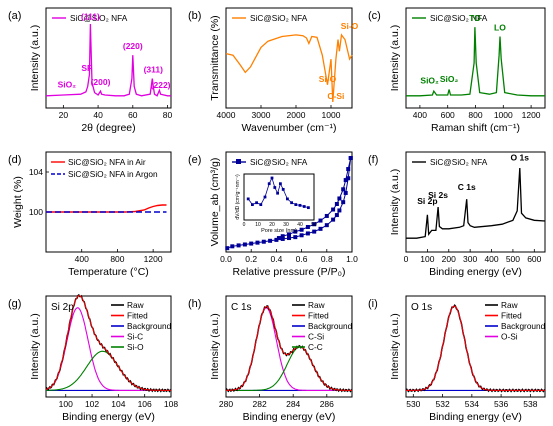 The height and width of the screenshot is (426, 553). What do you see at coordinates (475, 18) in the screenshot?
I see `peak-annotation: TO` at bounding box center [475, 18].